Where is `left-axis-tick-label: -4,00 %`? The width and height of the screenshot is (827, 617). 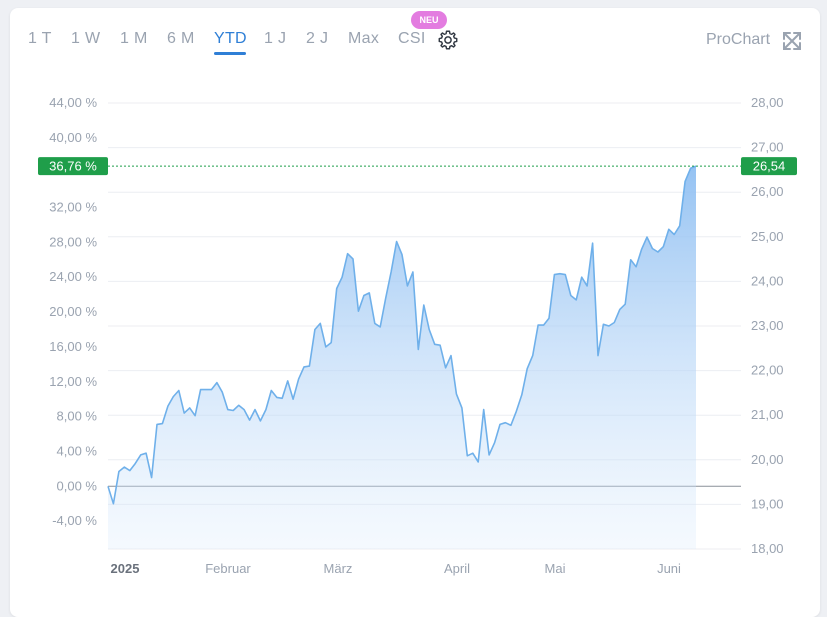
left-axis-tick-label: -4,00 % is located at coordinates (74, 520).